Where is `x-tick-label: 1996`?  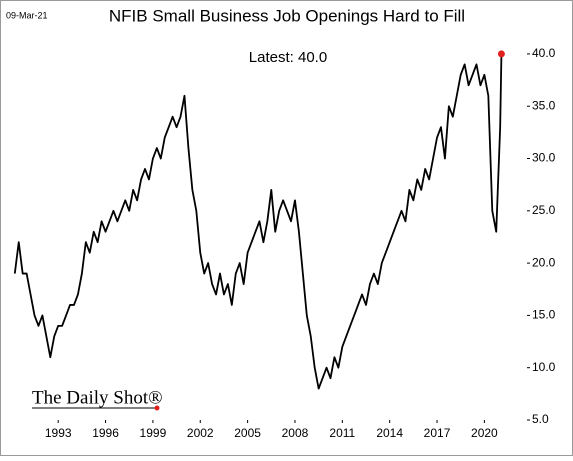 x-tick-label: 1996 is located at coordinates (105, 433).